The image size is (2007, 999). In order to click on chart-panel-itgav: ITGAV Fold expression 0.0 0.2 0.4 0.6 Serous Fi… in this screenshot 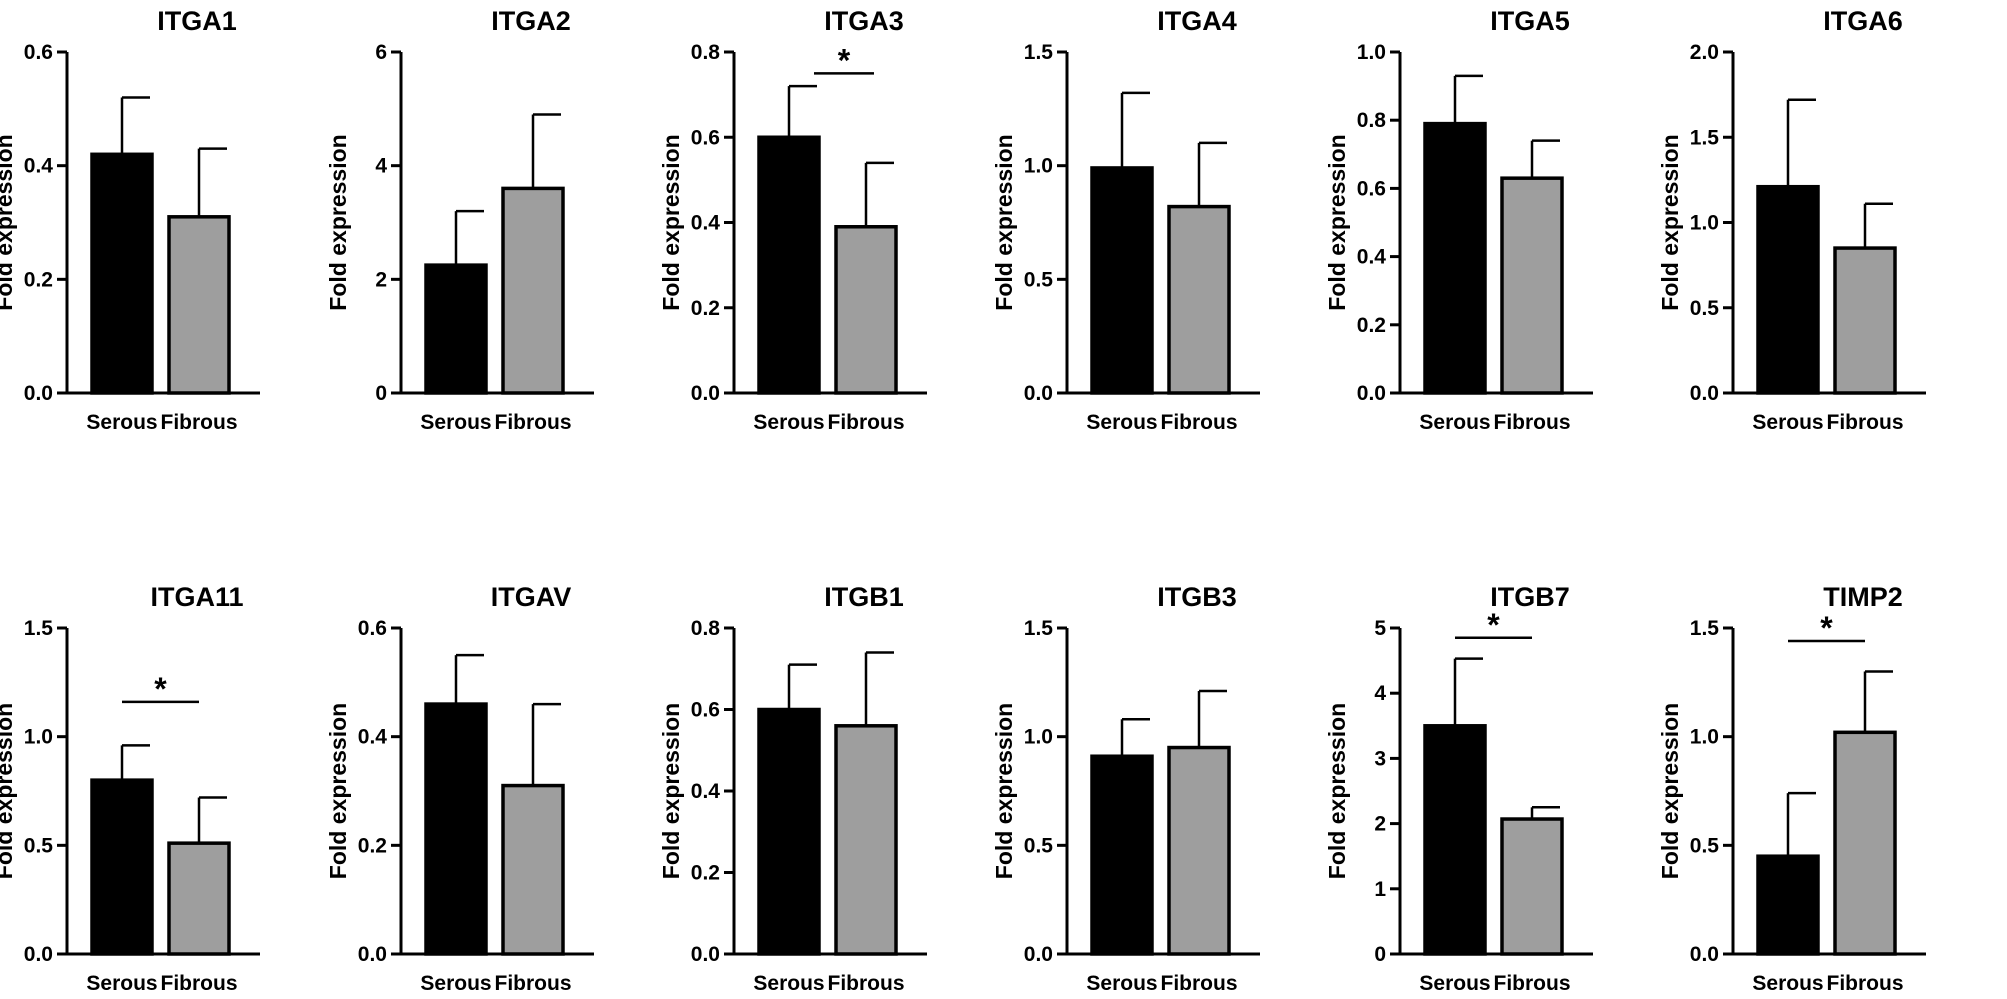, I will do `click(459, 788)`.